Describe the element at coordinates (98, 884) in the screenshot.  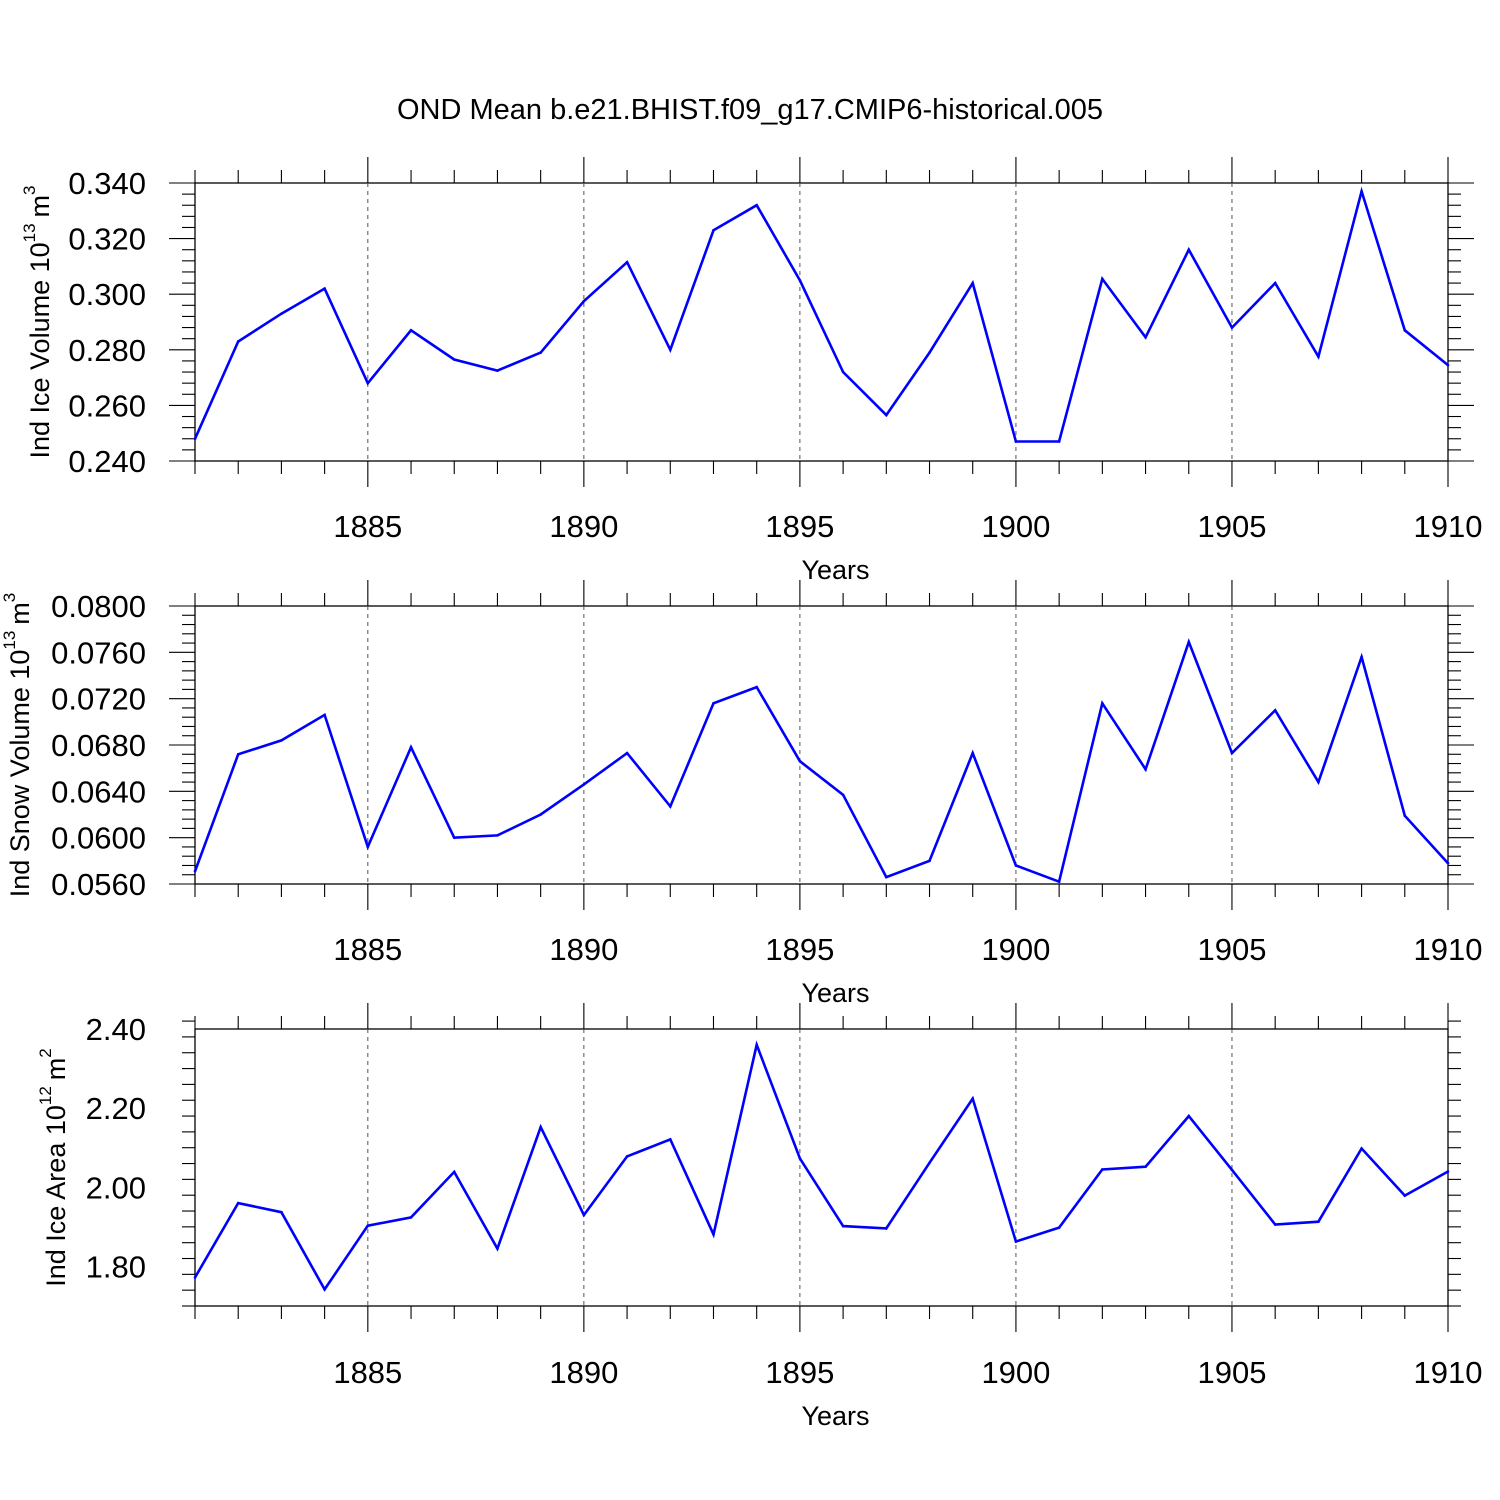
I see `y-tick-label: 0.0560` at that location.